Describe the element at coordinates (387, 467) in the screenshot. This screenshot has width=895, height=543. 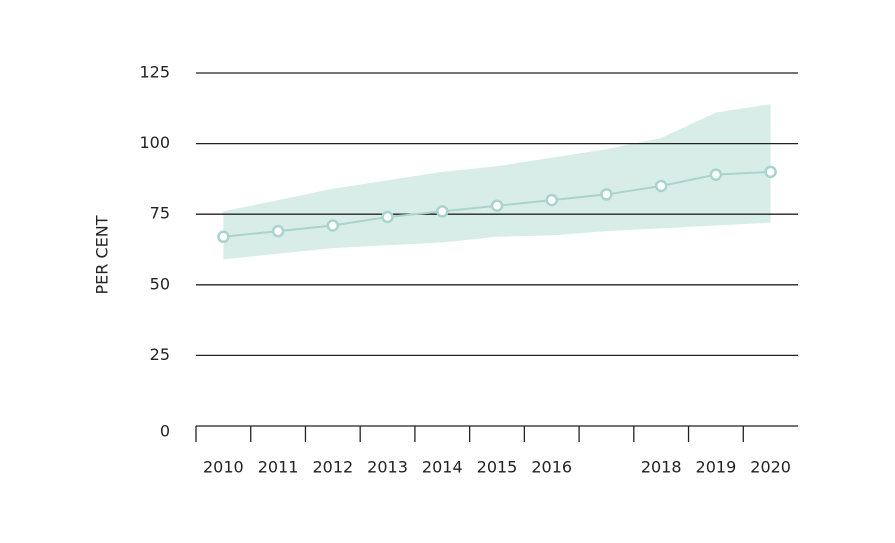
I see `x-tick-label: 2013` at that location.